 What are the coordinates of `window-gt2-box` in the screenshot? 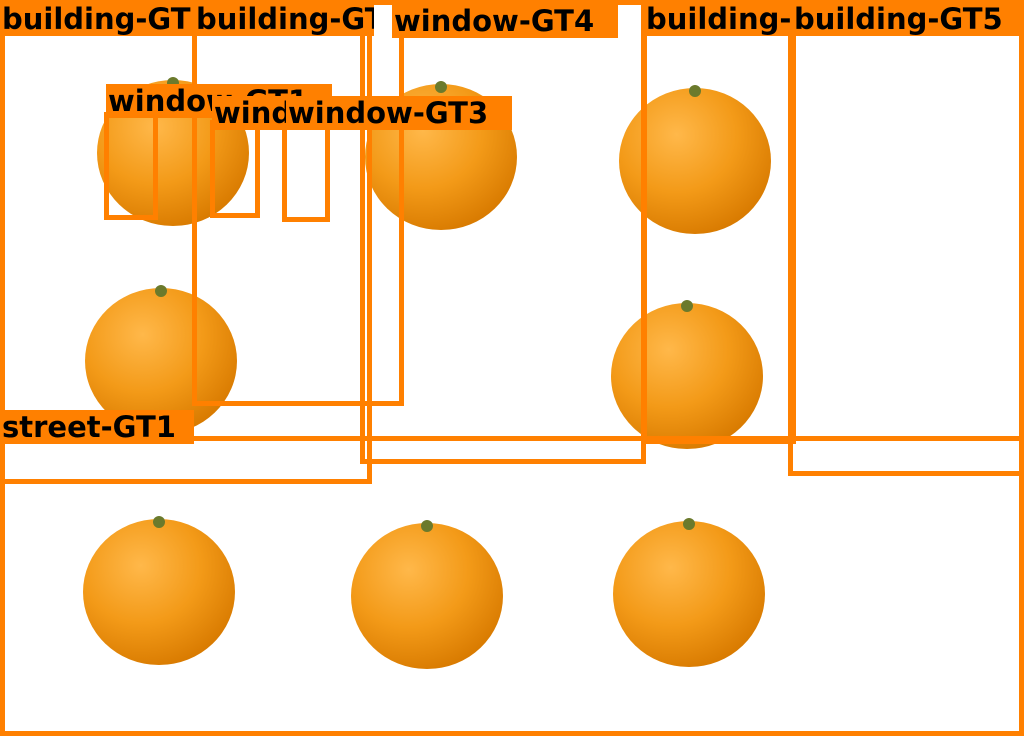 It's located at (235, 169).